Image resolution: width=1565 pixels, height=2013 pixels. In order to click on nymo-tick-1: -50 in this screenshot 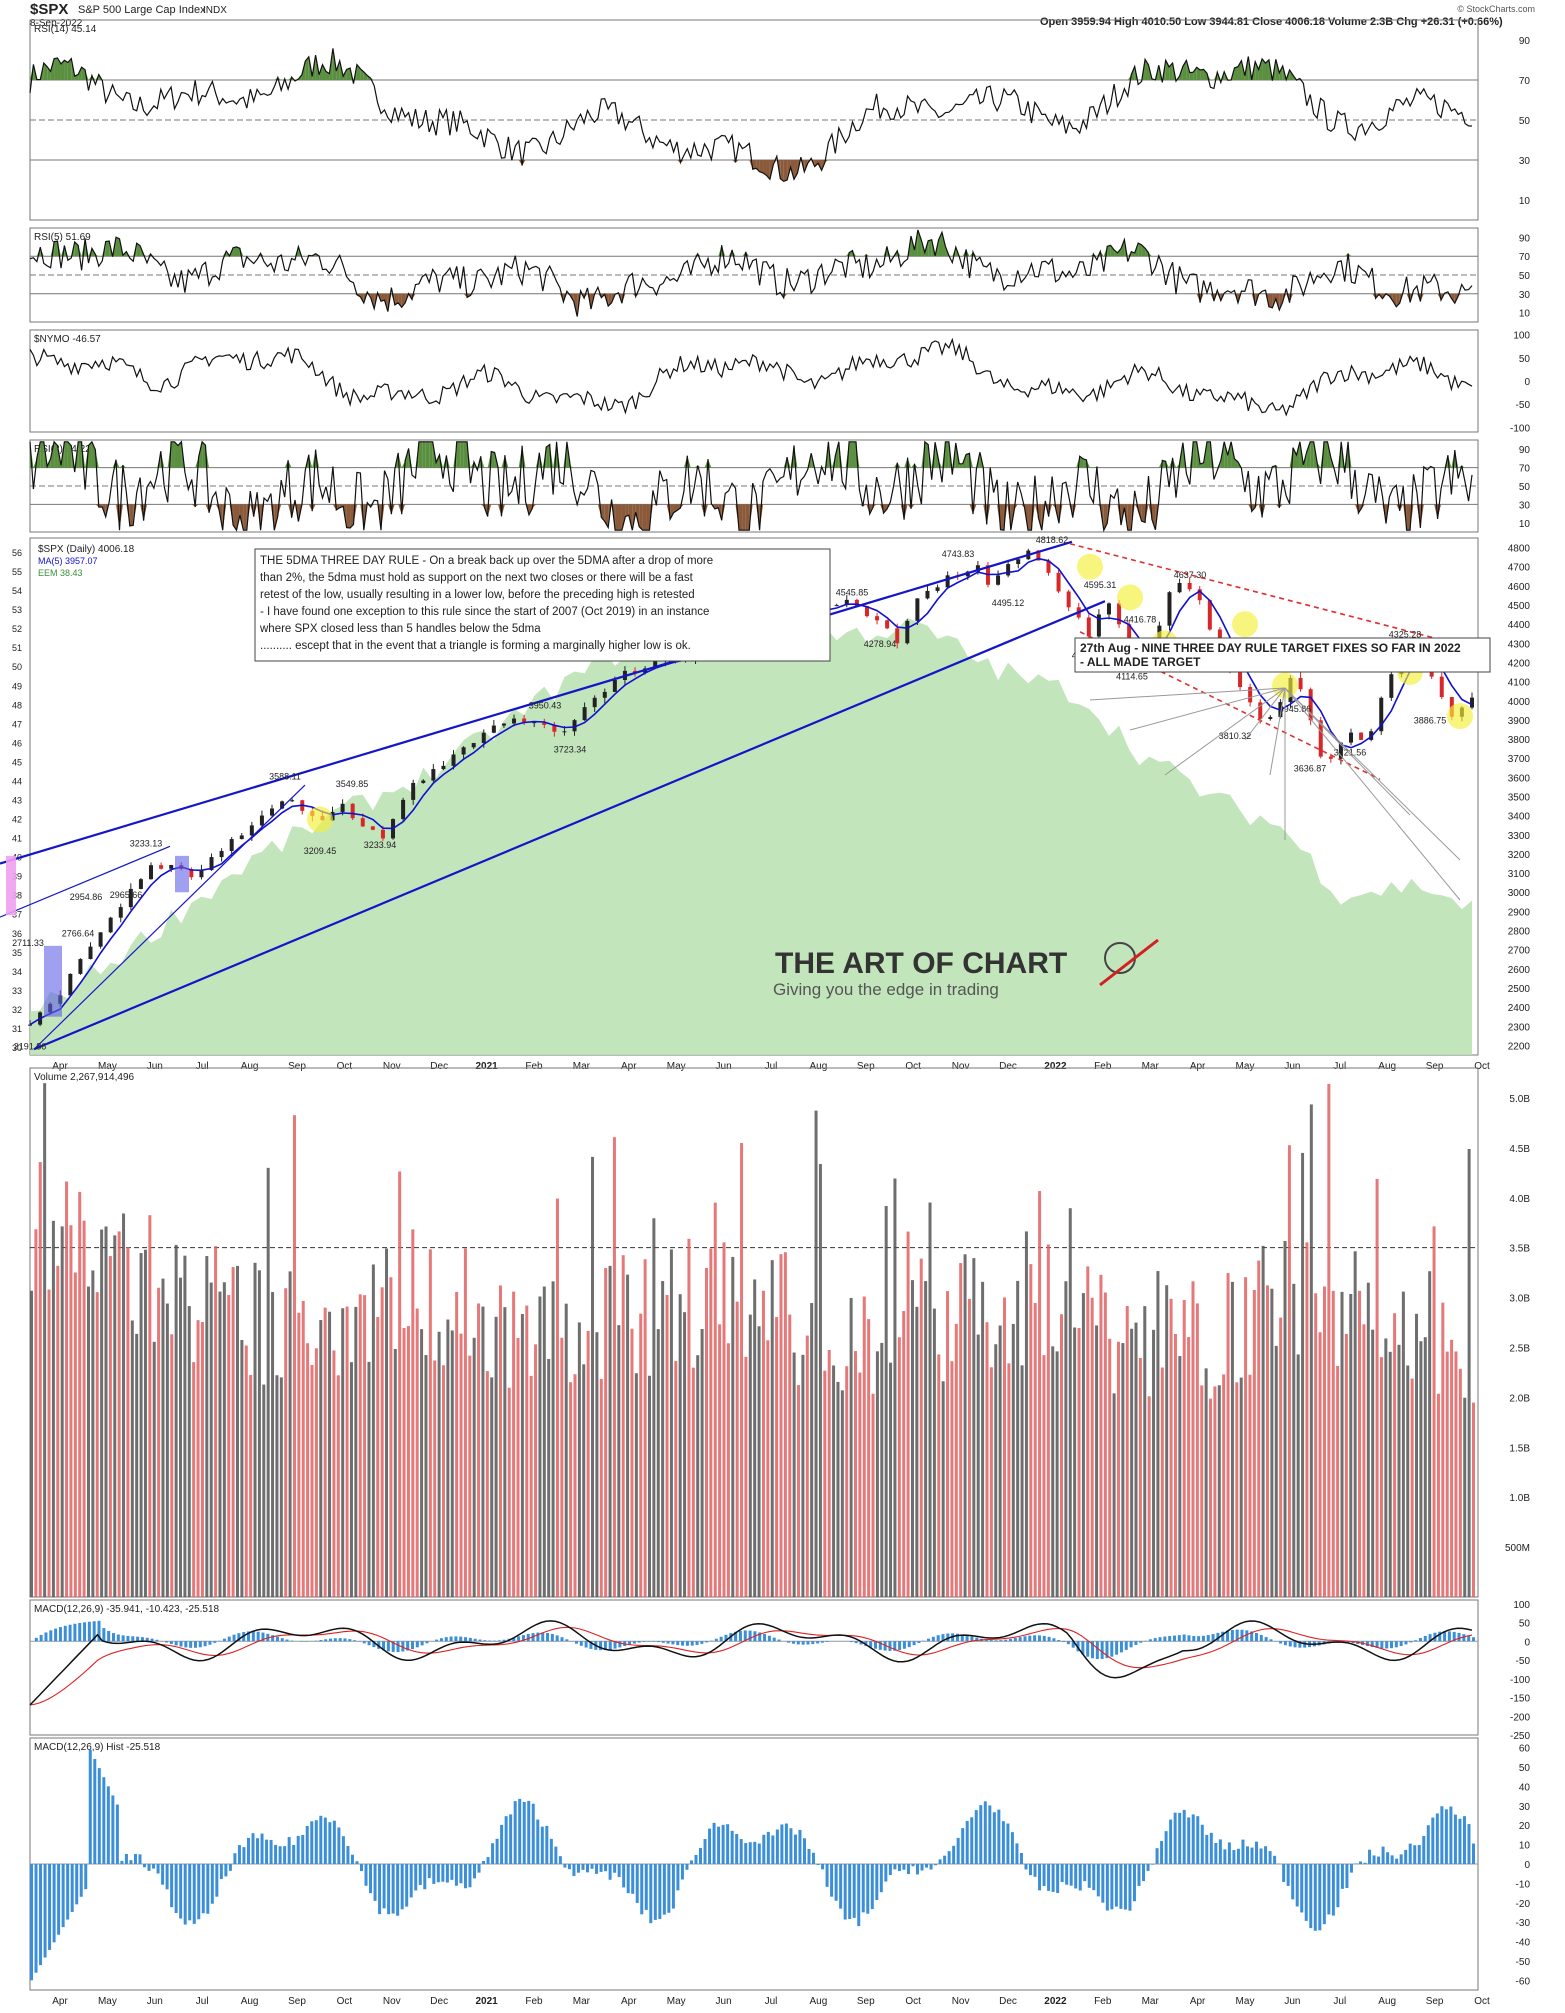, I will do `click(1523, 405)`.